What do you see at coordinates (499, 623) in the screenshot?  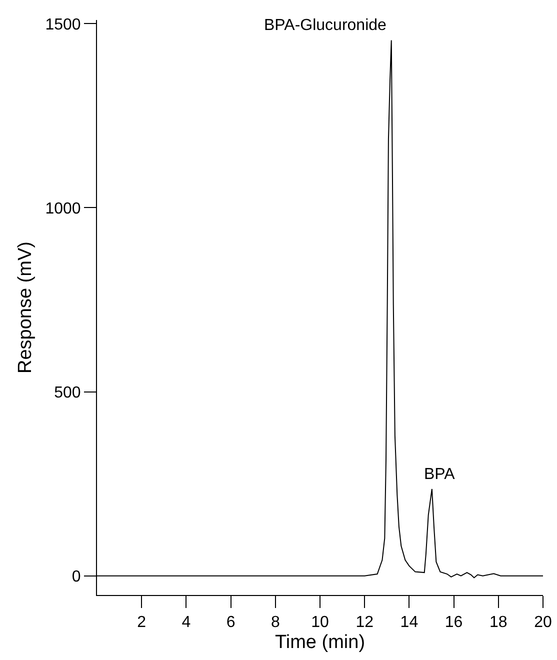 I see `x-tick-label: 18` at bounding box center [499, 623].